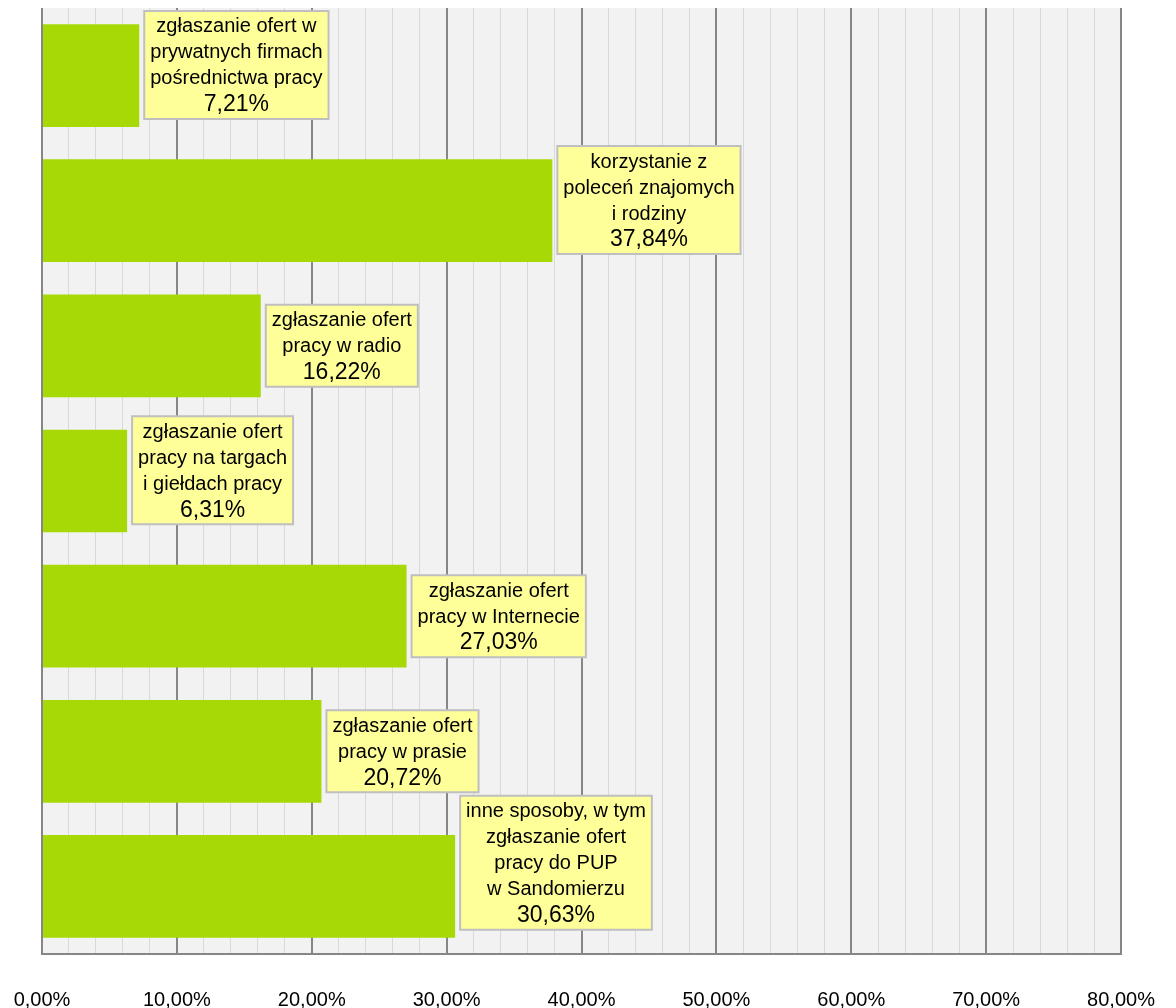 The width and height of the screenshot is (1176, 1008). Describe the element at coordinates (1121, 997) in the screenshot. I see `x-tick-label: 80,00%` at that location.